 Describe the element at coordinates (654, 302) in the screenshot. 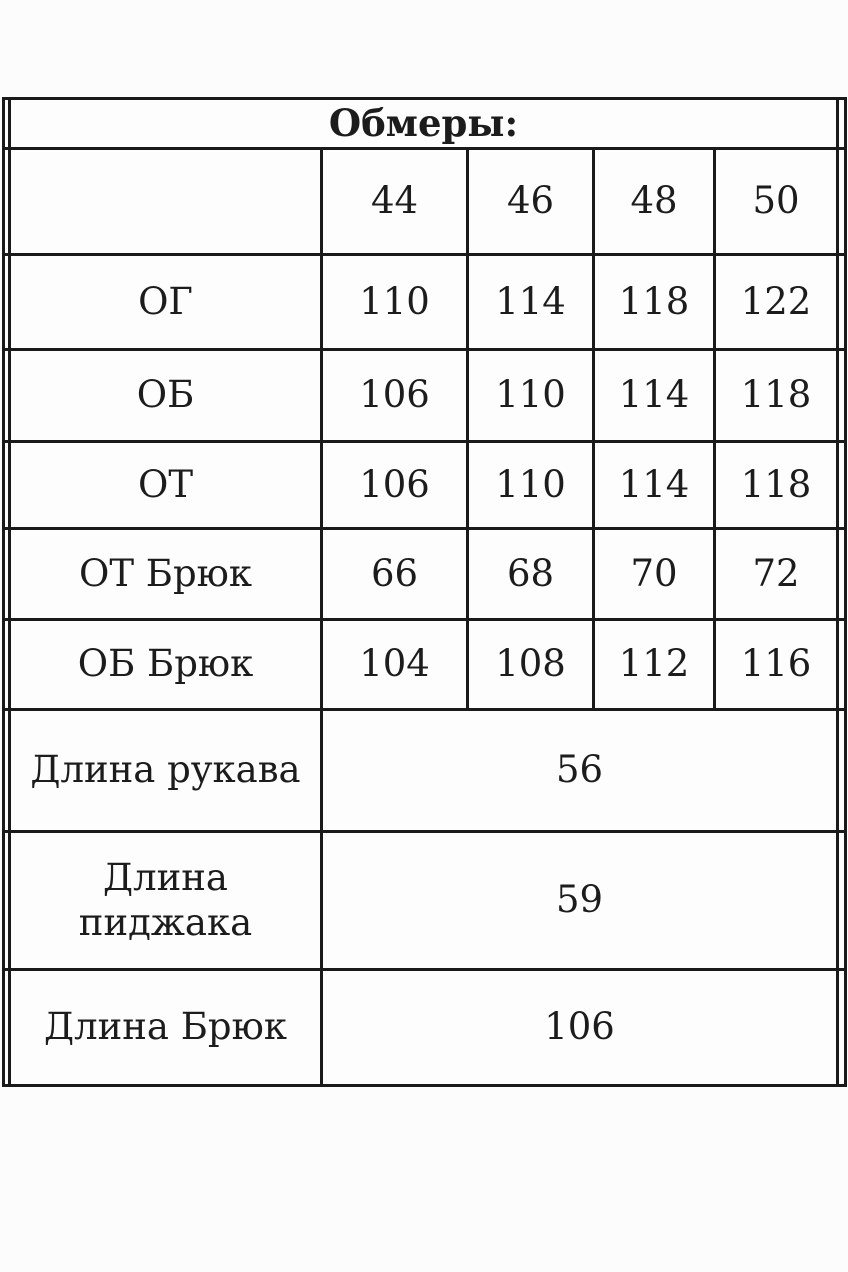

I see `value-og-48: 118` at that location.